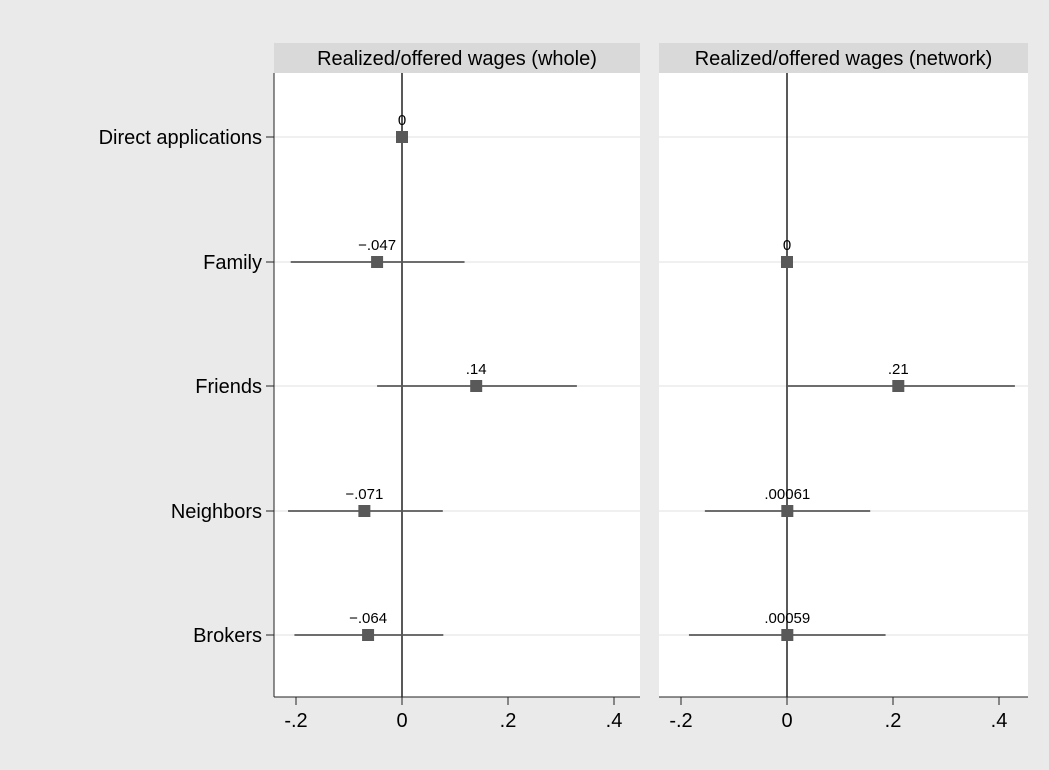 The width and height of the screenshot is (1049, 770). Describe the element at coordinates (787, 618) in the screenshot. I see `data-label: .00059` at that location.